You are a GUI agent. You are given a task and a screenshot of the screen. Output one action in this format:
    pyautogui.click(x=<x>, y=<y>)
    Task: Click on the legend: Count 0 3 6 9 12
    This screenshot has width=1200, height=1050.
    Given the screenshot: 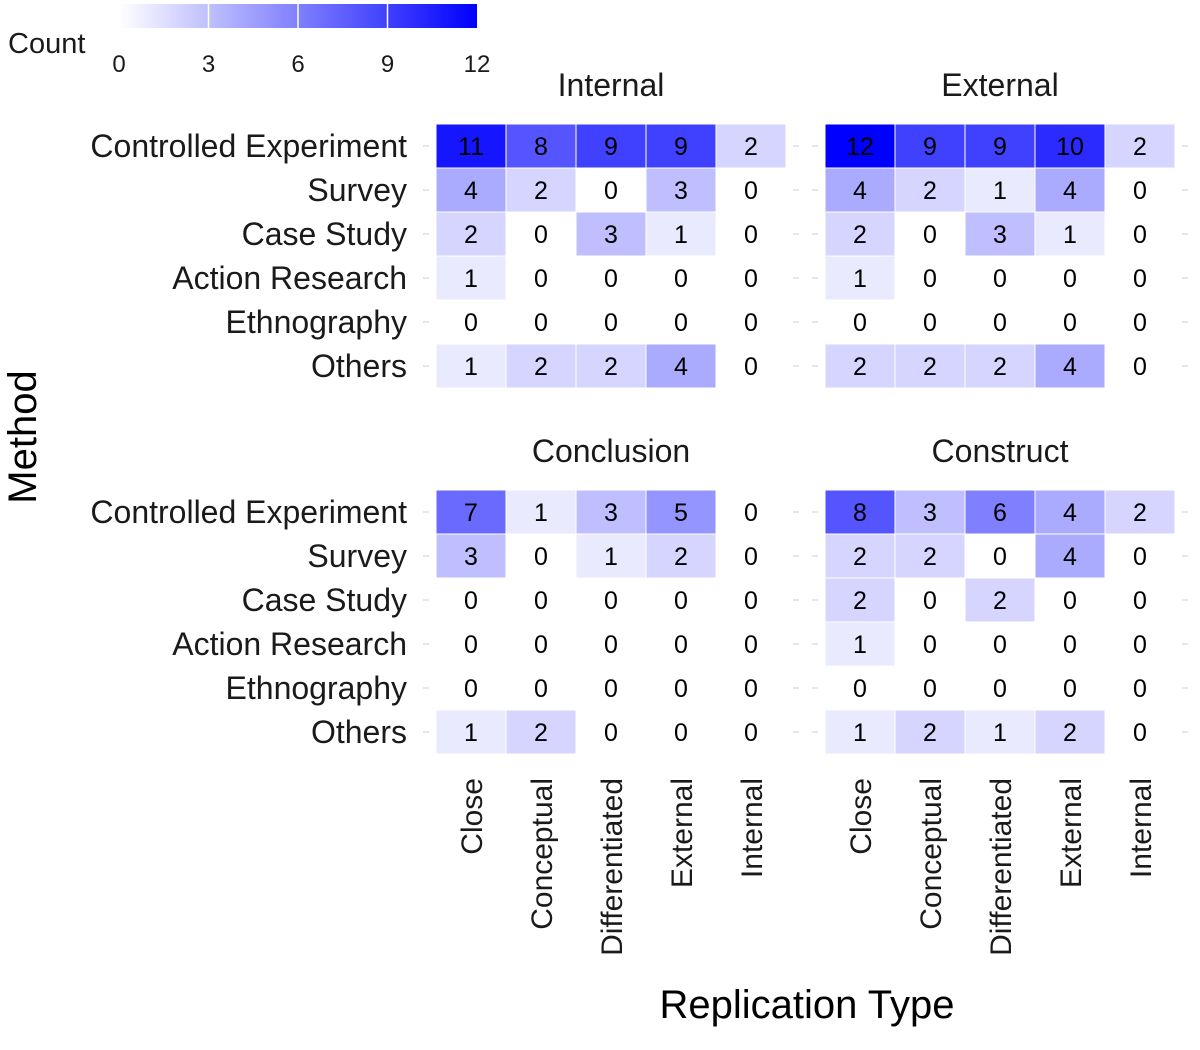 What is the action you would take?
    pyautogui.click(x=249, y=41)
    